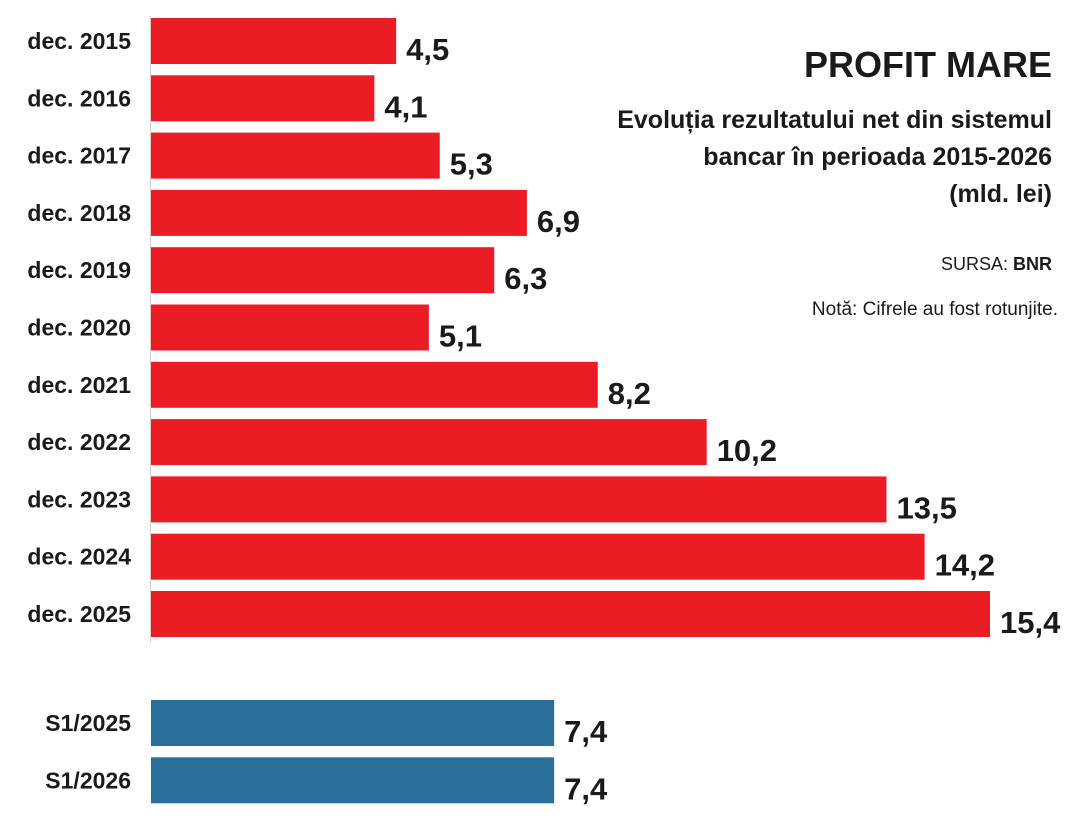 This screenshot has width=1069, height=823. Describe the element at coordinates (79, 213) in the screenshot. I see `category-label-annual-3: dec. 2018` at that location.